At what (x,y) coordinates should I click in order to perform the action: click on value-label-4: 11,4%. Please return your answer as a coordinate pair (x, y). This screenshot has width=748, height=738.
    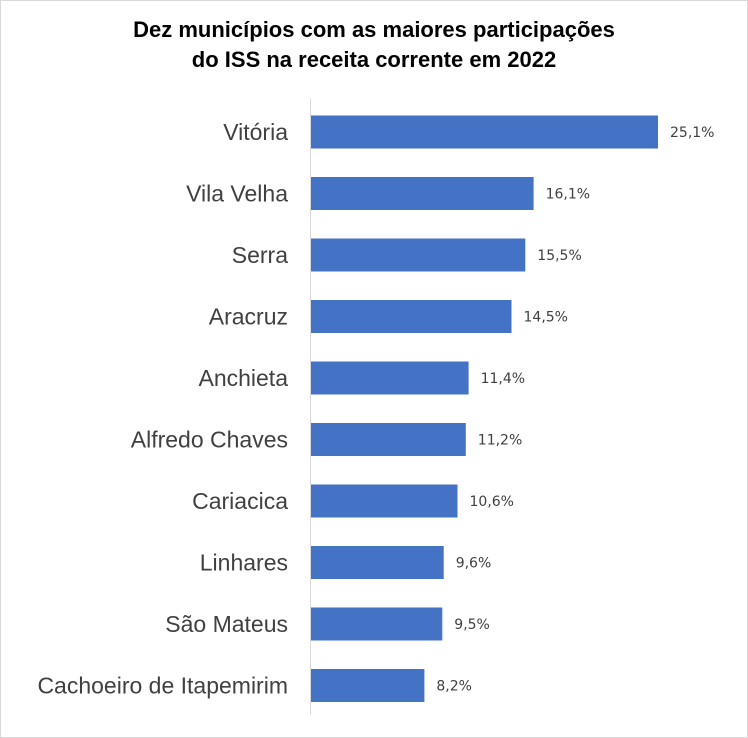
    Looking at the image, I should click on (503, 379).